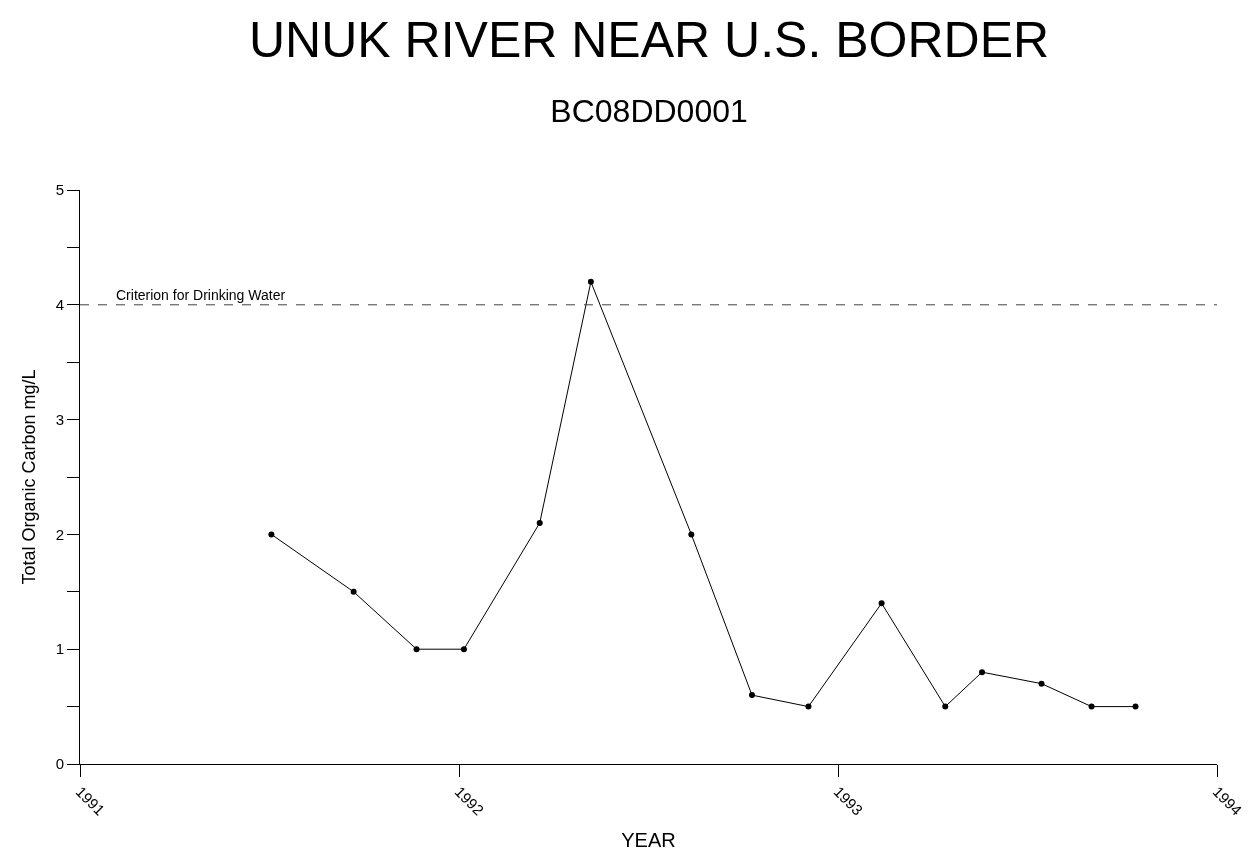 This screenshot has height=859, width=1257. What do you see at coordinates (59, 190) in the screenshot?
I see `y-tick-label: 5` at bounding box center [59, 190].